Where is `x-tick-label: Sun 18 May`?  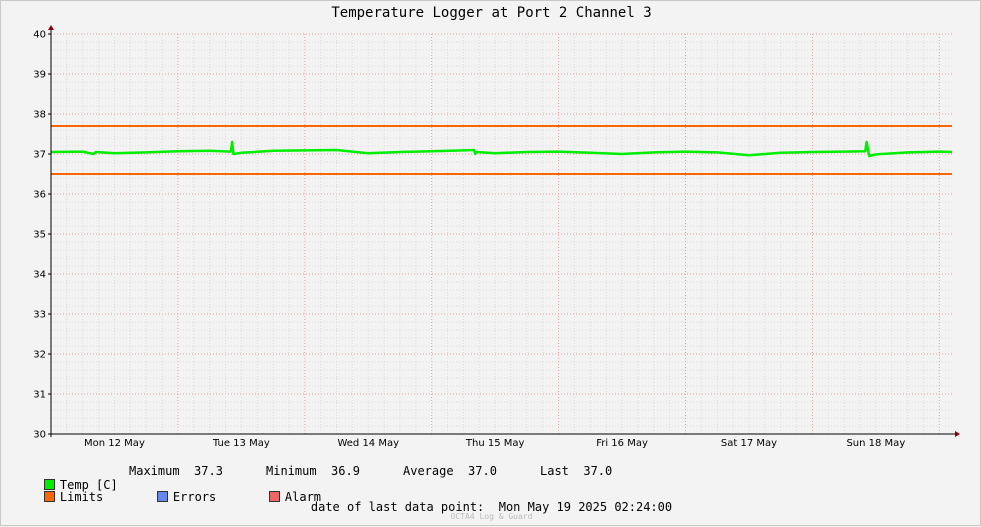 x-tick-label: Sun 18 May is located at coordinates (875, 443).